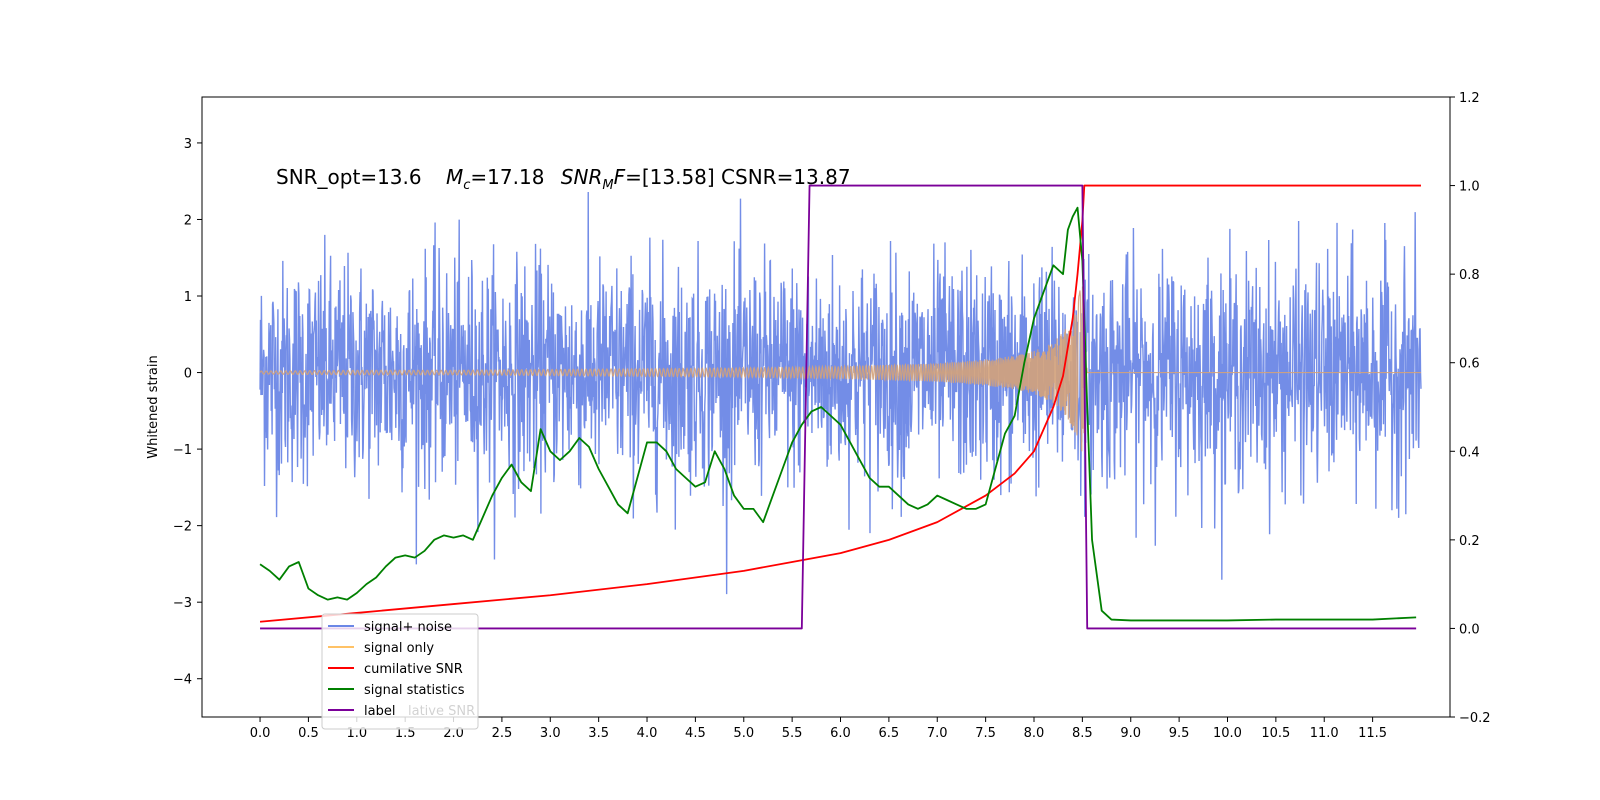  I want to click on x-tick-label: 0.0, so click(260, 733).